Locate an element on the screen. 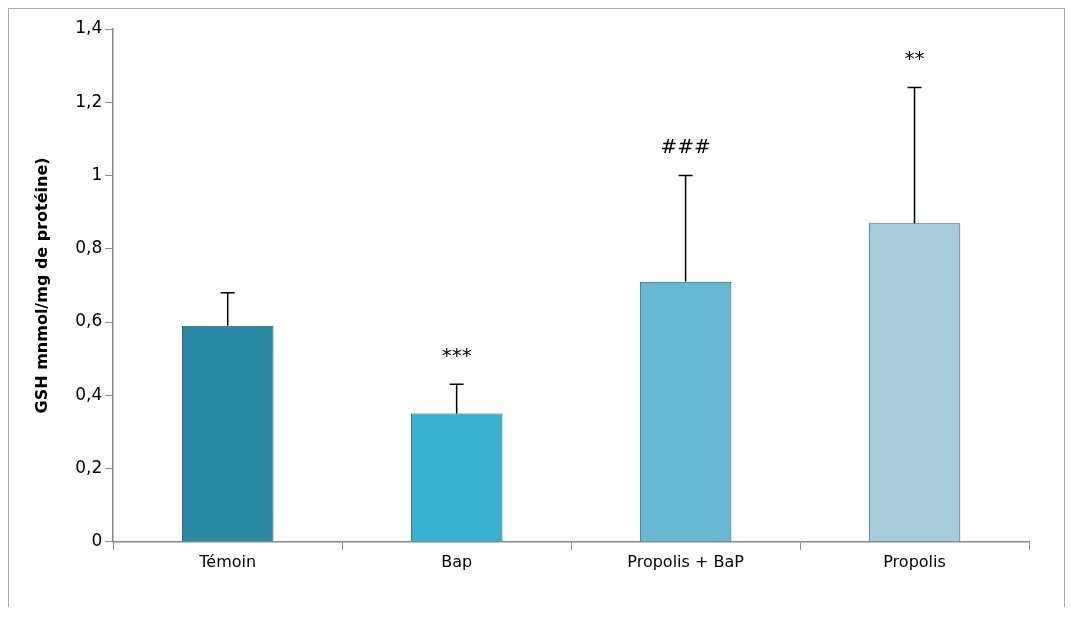 The height and width of the screenshot is (619, 1075). x-tick-label: Propolis is located at coordinates (914, 561).